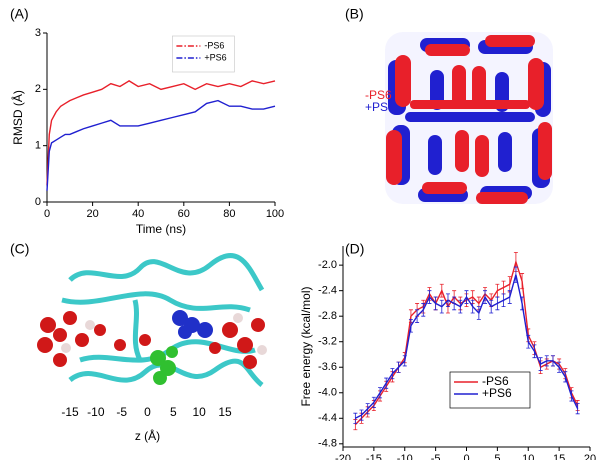  What do you see at coordinates (354, 14) in the screenshot?
I see `panel-label: (B)` at bounding box center [354, 14].